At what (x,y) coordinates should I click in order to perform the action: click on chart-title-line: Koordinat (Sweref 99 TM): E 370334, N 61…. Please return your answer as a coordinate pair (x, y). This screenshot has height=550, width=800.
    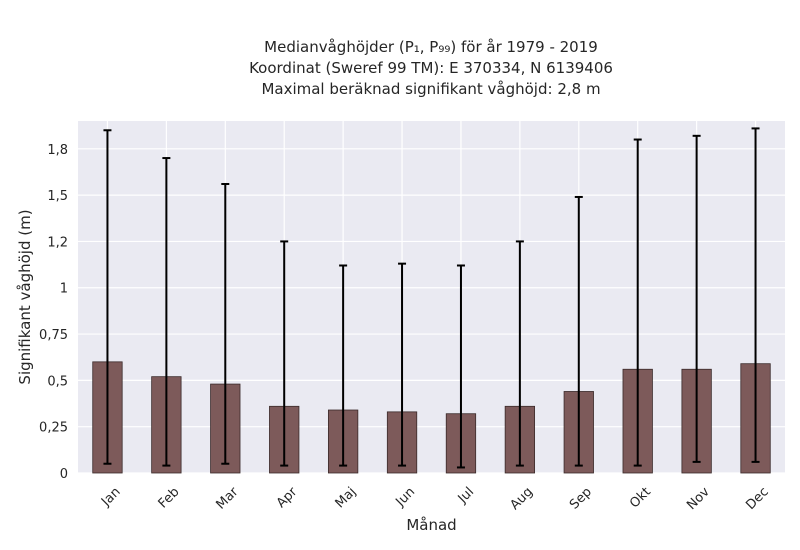
    Looking at the image, I should click on (431, 68).